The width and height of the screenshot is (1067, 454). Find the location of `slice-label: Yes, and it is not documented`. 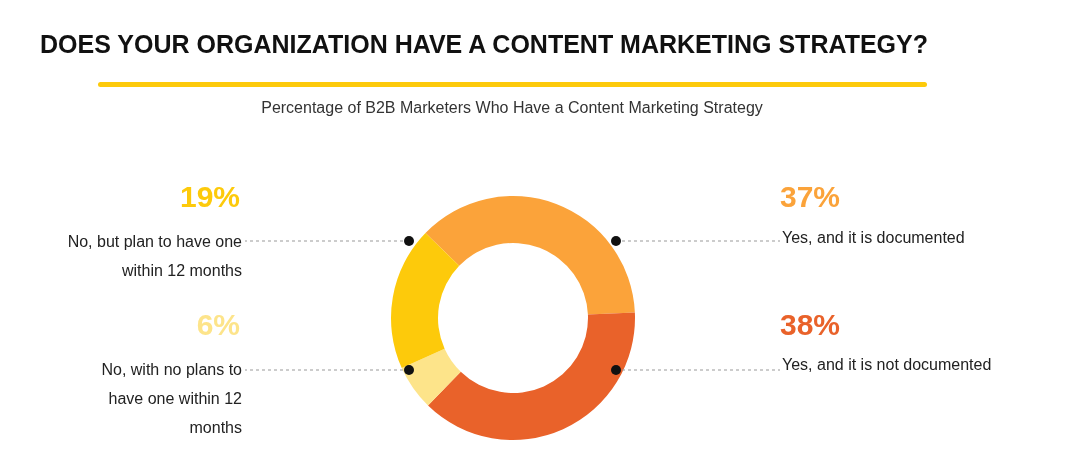

slice-label: Yes, and it is not documented is located at coordinates (887, 365).